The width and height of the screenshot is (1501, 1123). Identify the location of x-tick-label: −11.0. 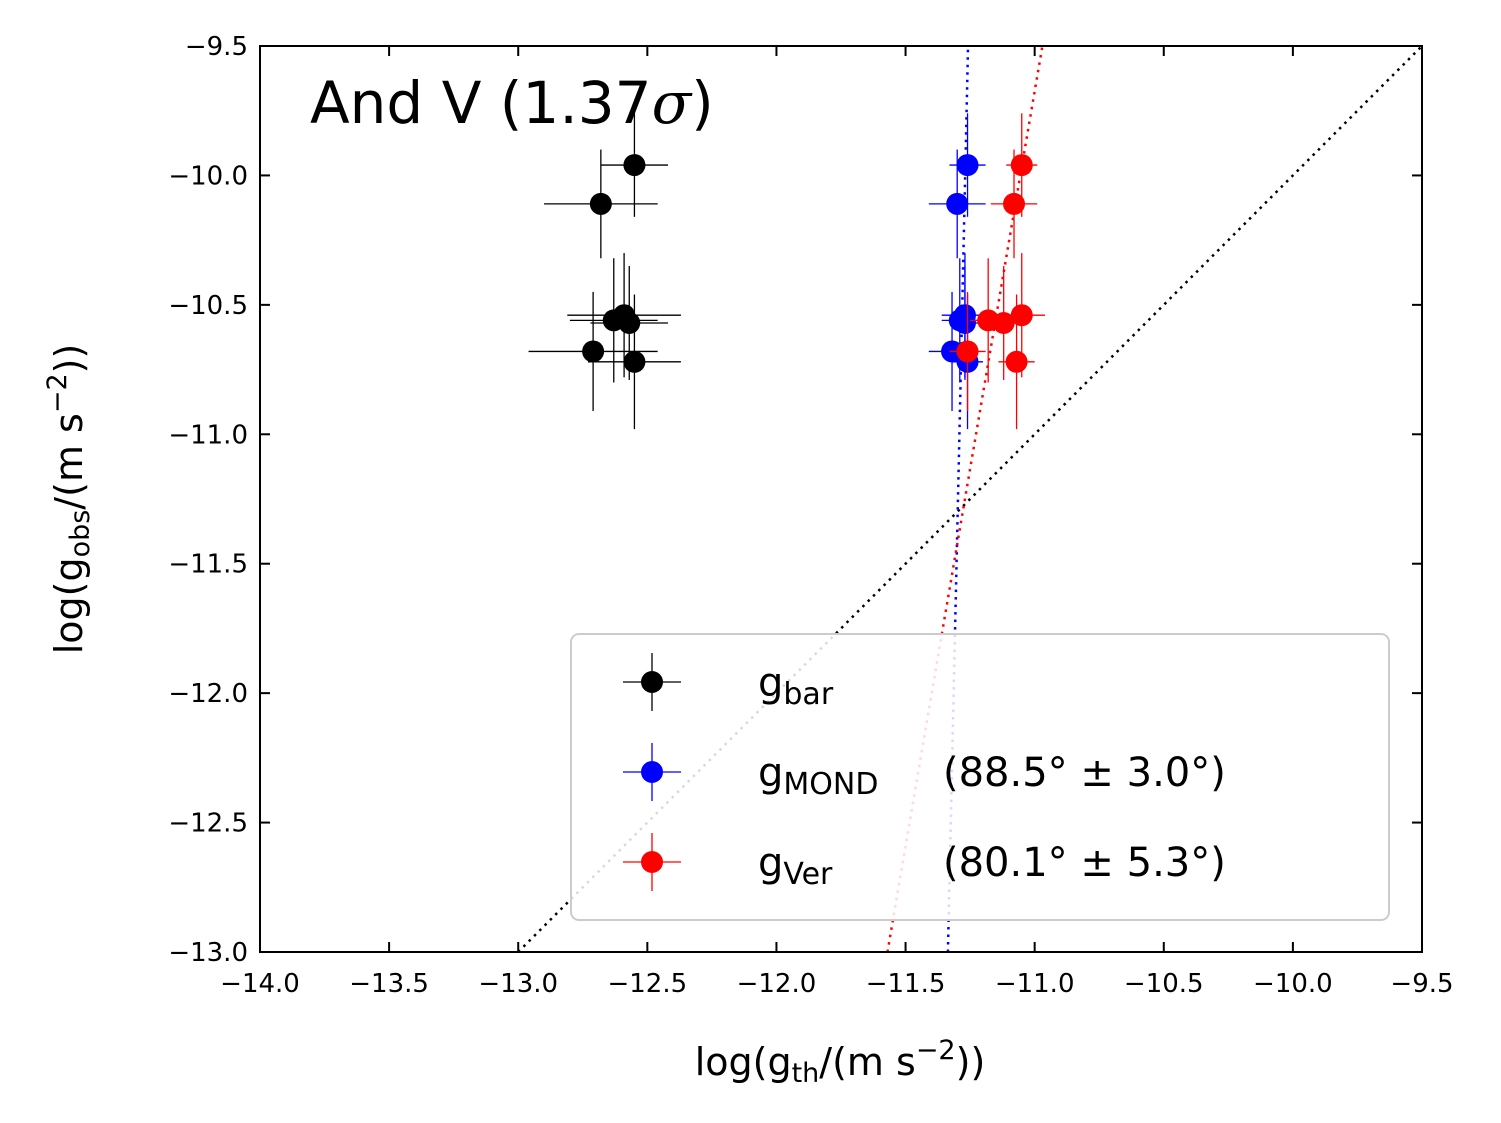
(1035, 984).